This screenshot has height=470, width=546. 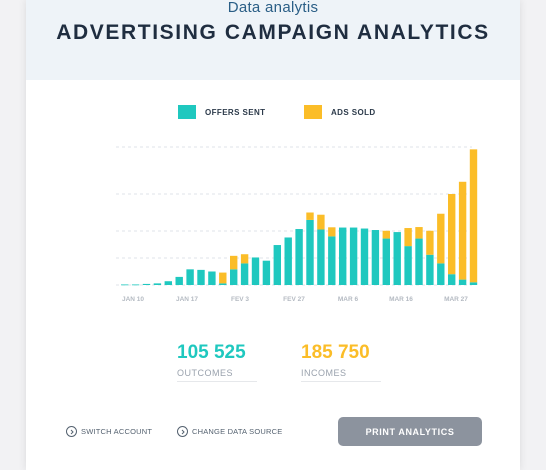 What do you see at coordinates (211, 352) in the screenshot?
I see `outcomes-value: 105 525` at bounding box center [211, 352].